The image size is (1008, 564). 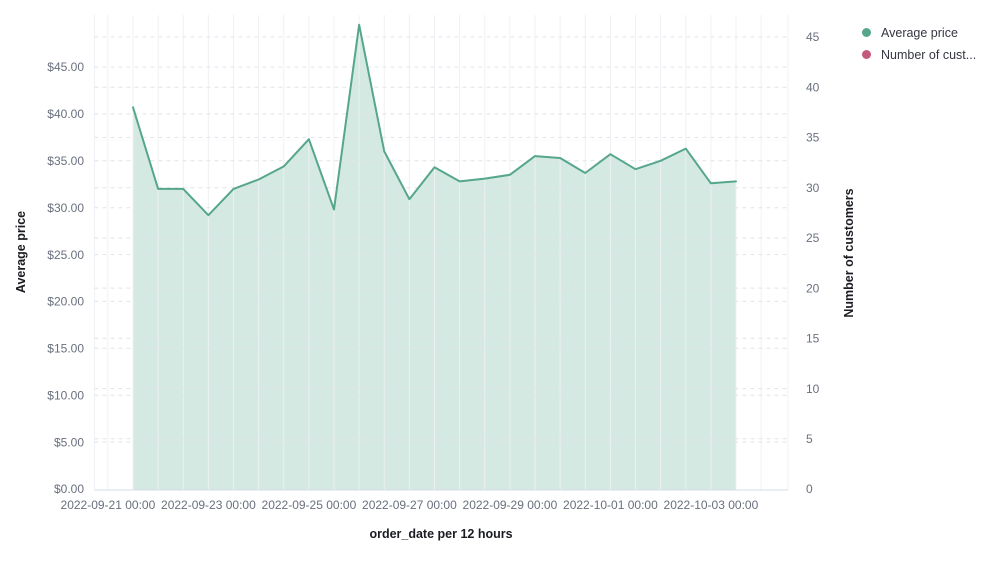 What do you see at coordinates (809, 439) in the screenshot?
I see `right-axis-tick-label: 5` at bounding box center [809, 439].